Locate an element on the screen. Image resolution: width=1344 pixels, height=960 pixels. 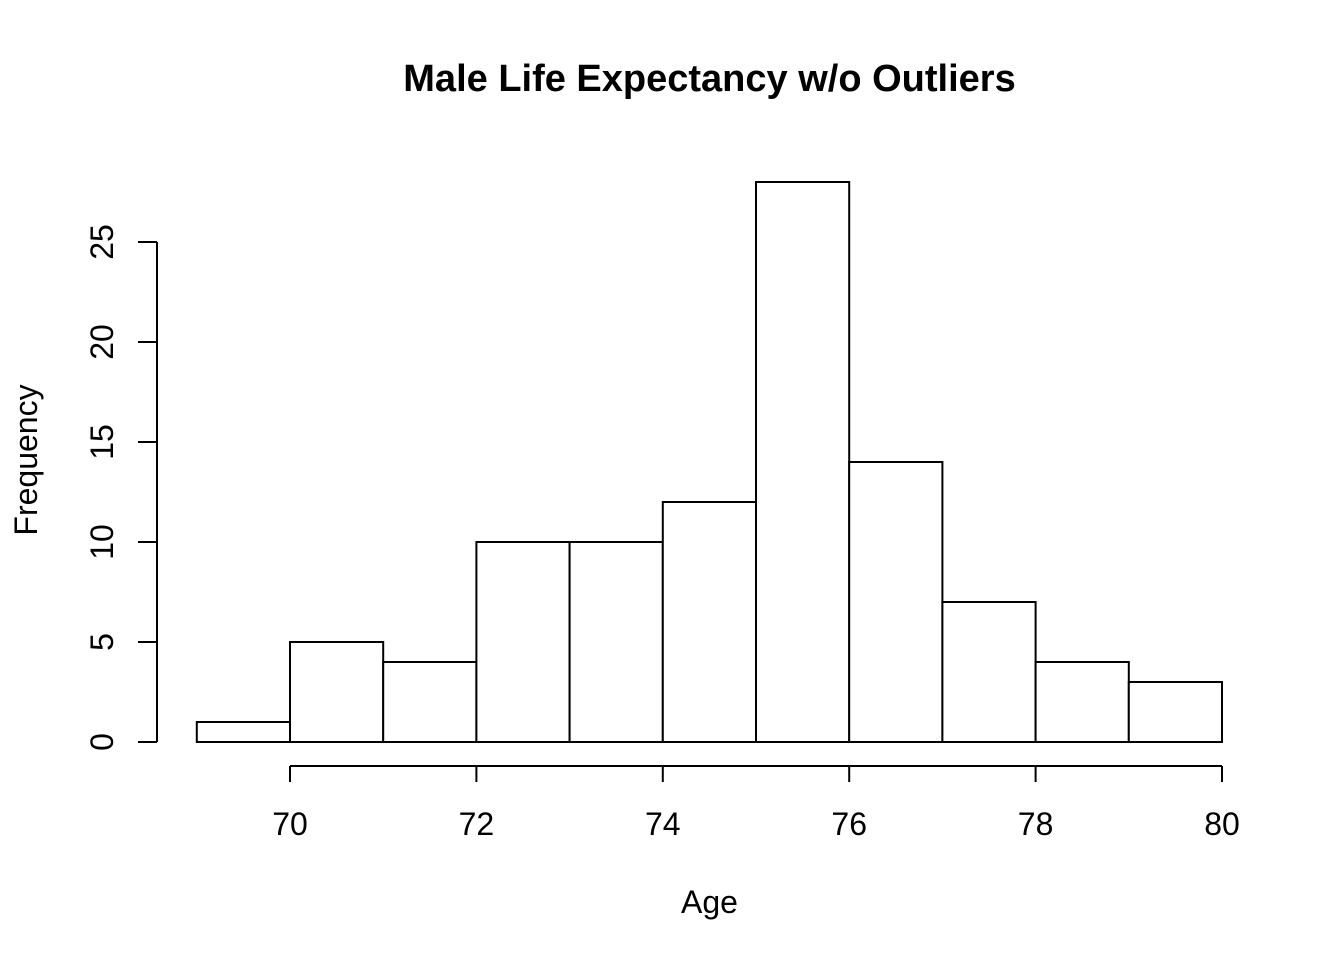
x-axis-label: Age is located at coordinates (709, 902).